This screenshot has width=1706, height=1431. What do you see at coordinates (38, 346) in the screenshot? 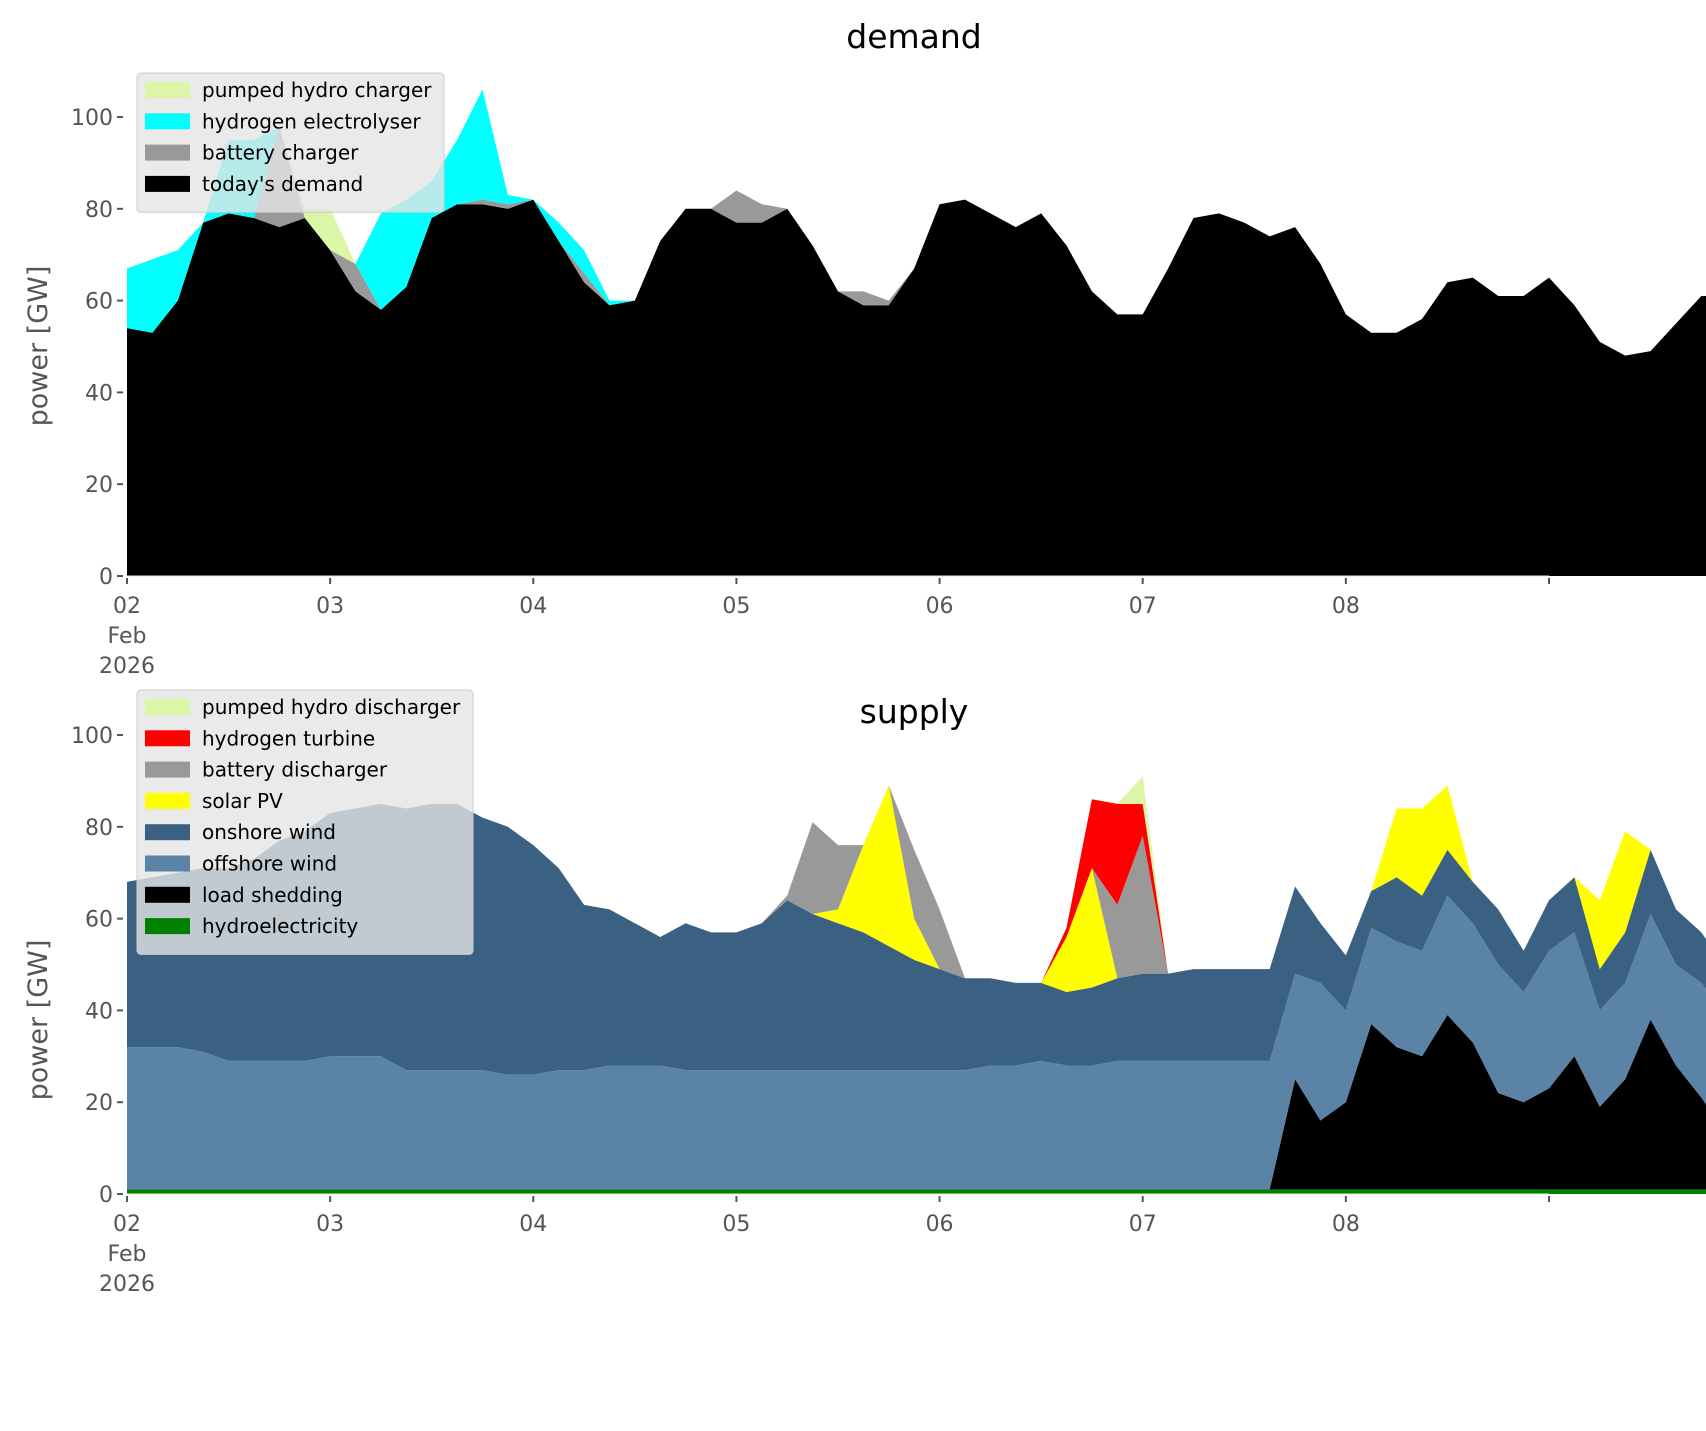
I see `demand-ylabel: power [GW]` at bounding box center [38, 346].